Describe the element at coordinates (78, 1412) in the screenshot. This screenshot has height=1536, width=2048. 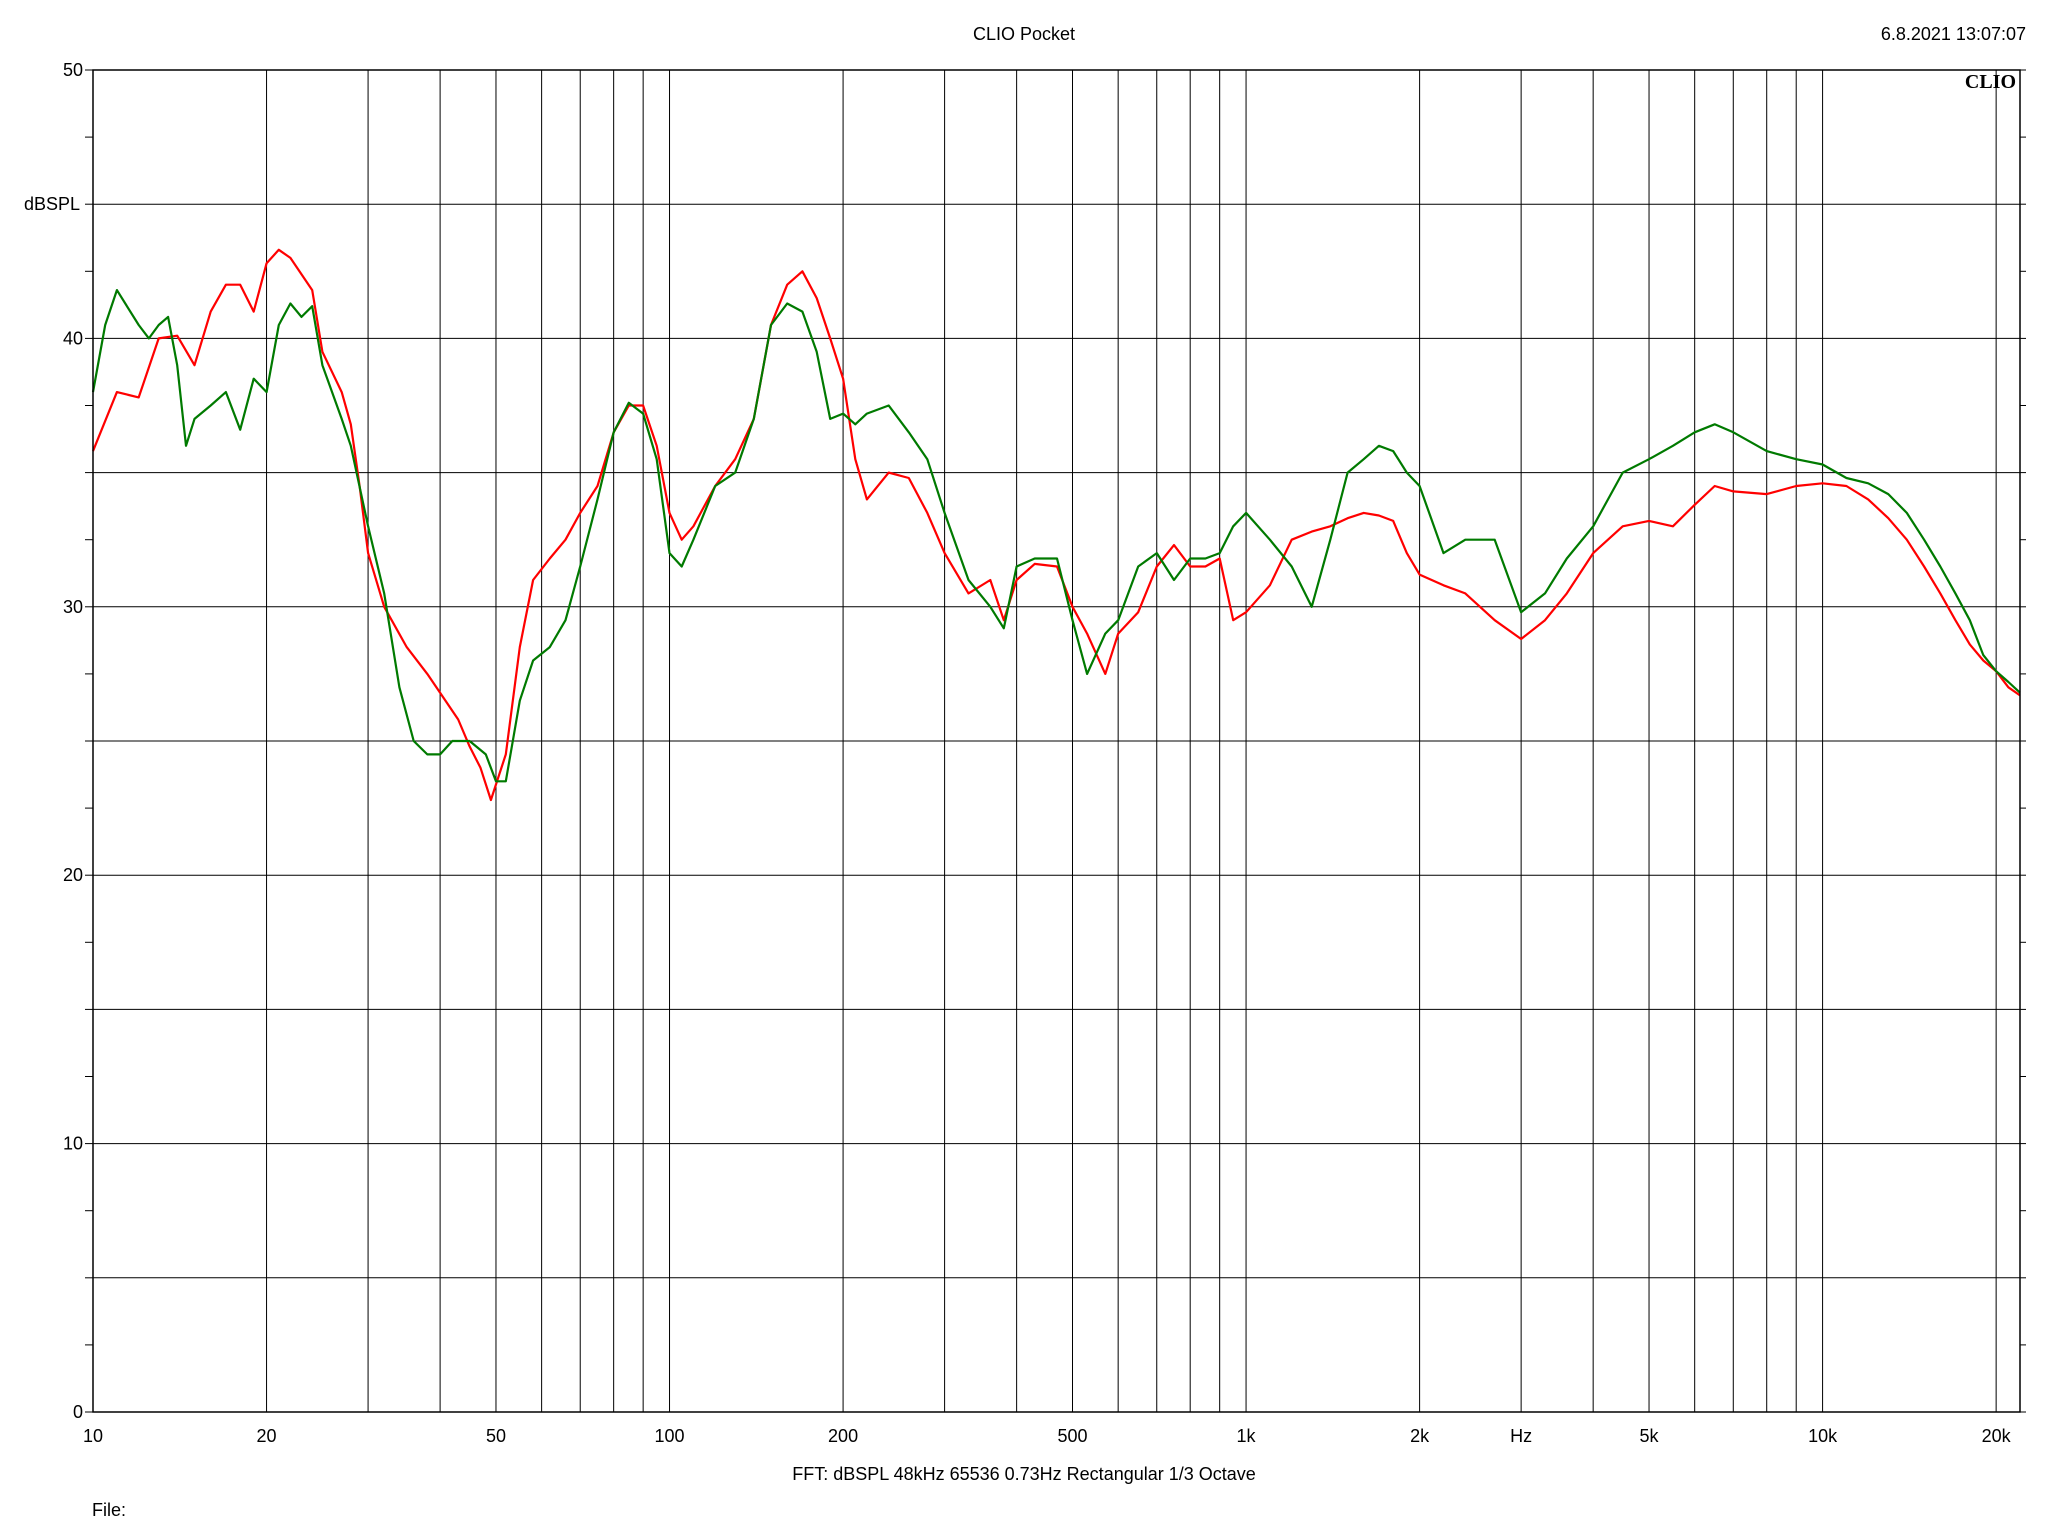
I see `y-tick-label: 0` at that location.